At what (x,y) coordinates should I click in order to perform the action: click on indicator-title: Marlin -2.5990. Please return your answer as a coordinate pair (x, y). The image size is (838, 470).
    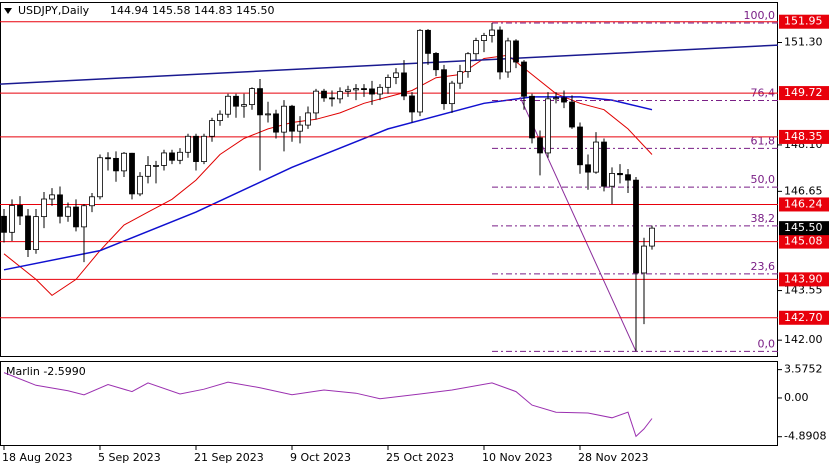
    Looking at the image, I should click on (46, 371).